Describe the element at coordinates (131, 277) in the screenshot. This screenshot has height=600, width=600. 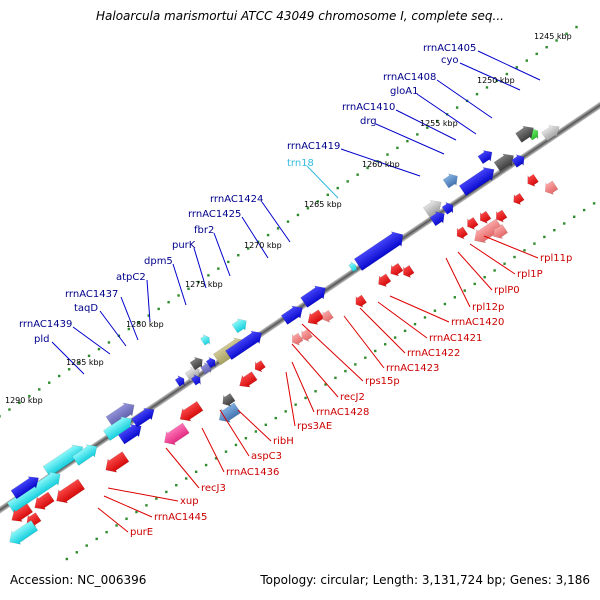
I see `gene-label-atpC2: atpC2` at that location.